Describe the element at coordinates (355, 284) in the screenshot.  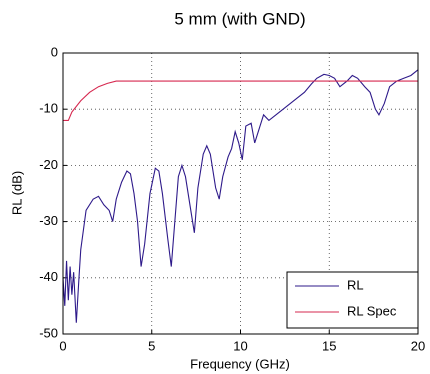
I see `legend-label: RL` at that location.